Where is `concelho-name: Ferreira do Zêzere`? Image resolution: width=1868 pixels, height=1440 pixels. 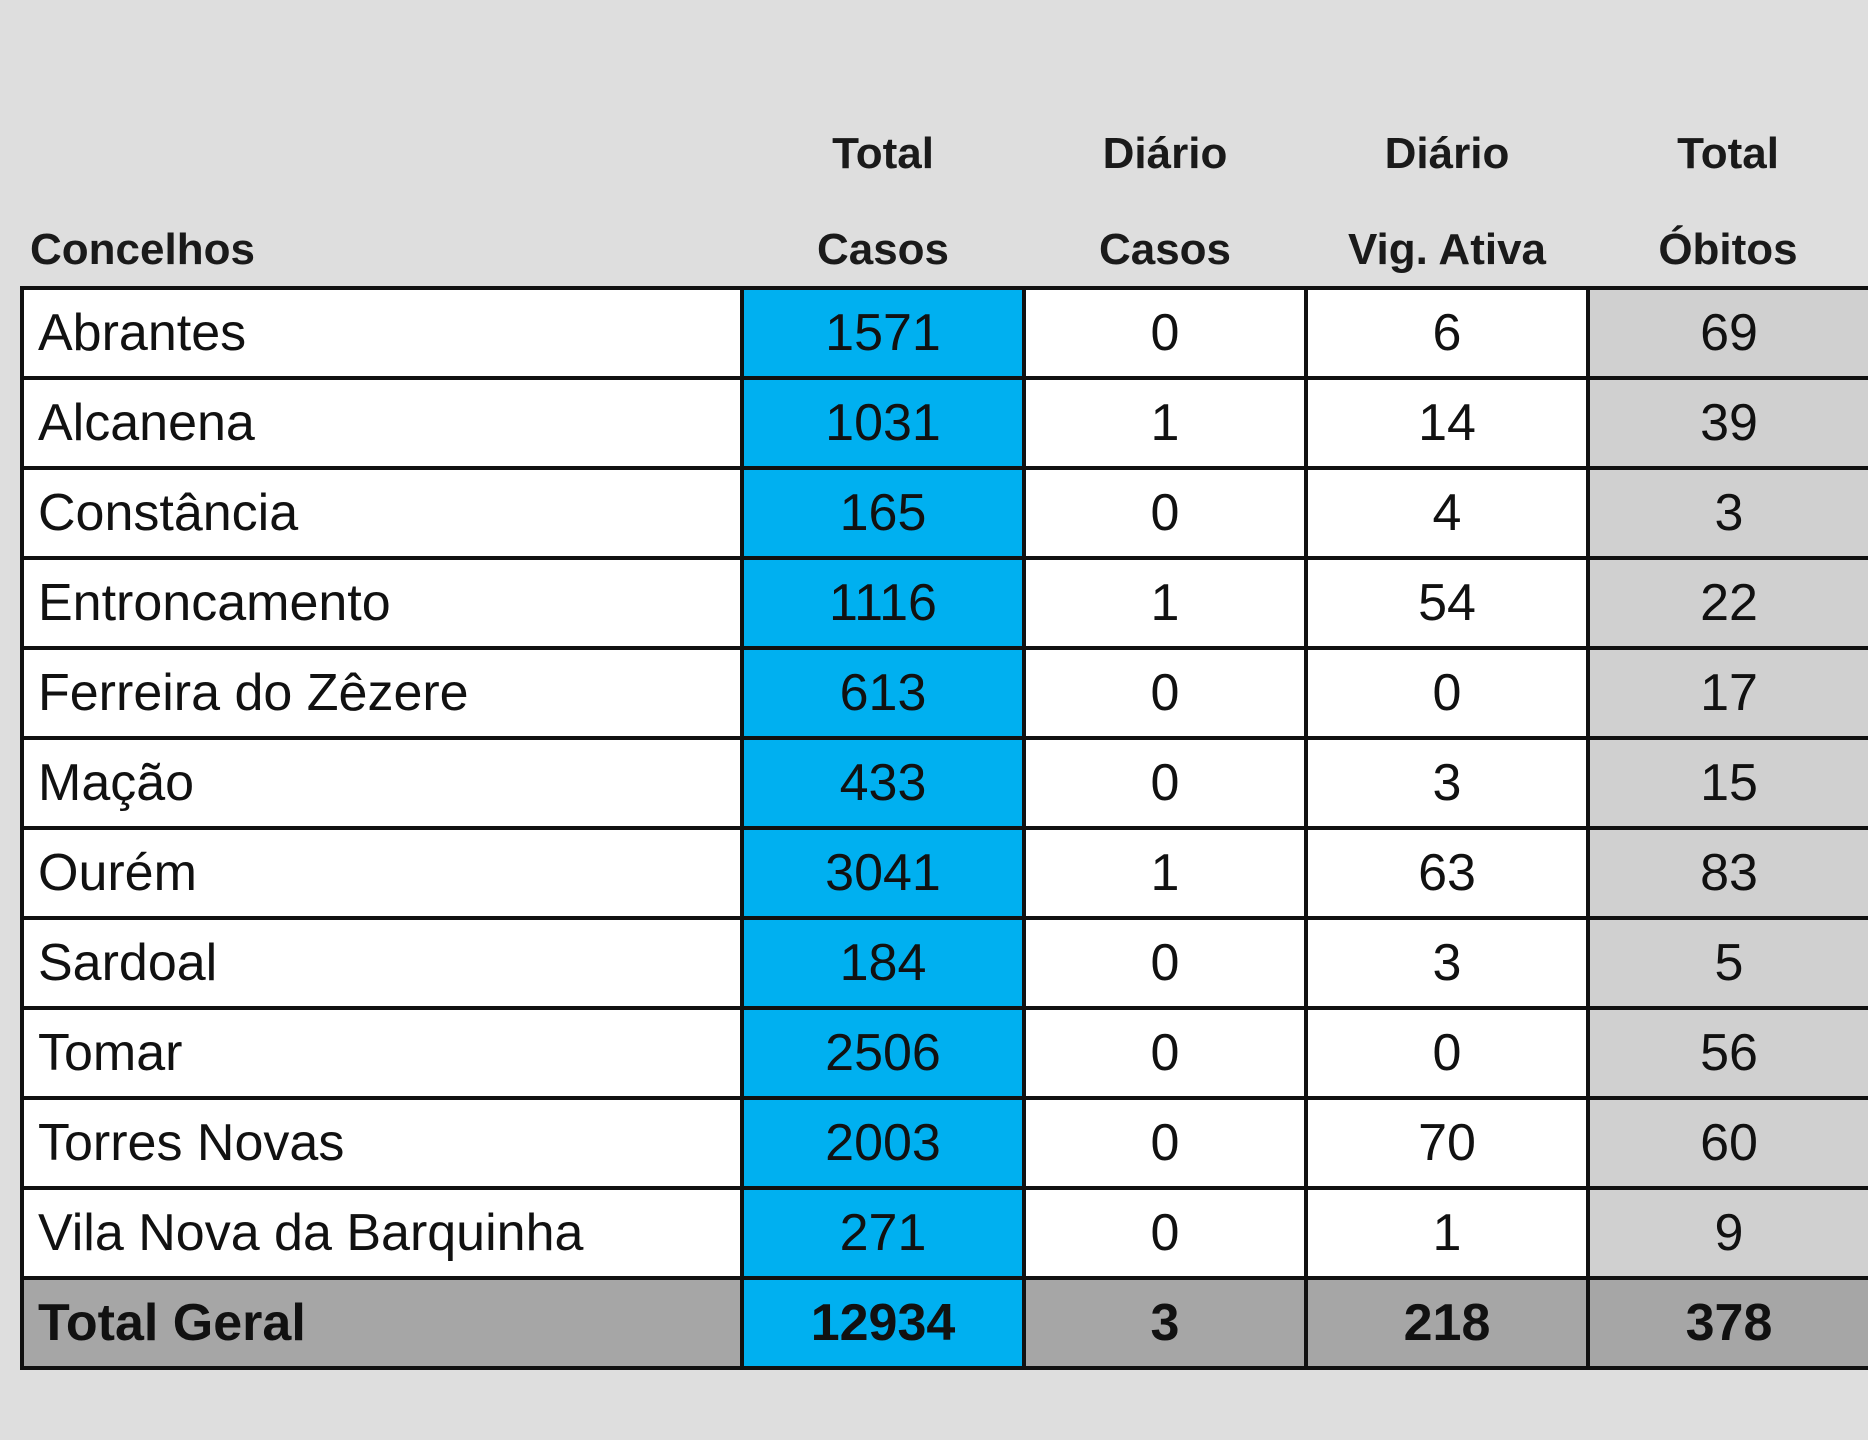
concelho-name: Ferreira do Zêzere is located at coordinates (382, 693).